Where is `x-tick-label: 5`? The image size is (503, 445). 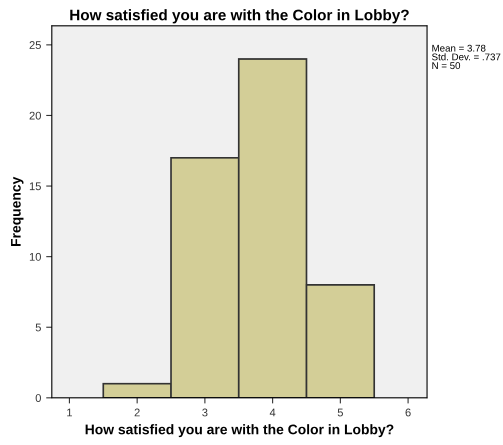
x-tick-label: 5 is located at coordinates (340, 412).